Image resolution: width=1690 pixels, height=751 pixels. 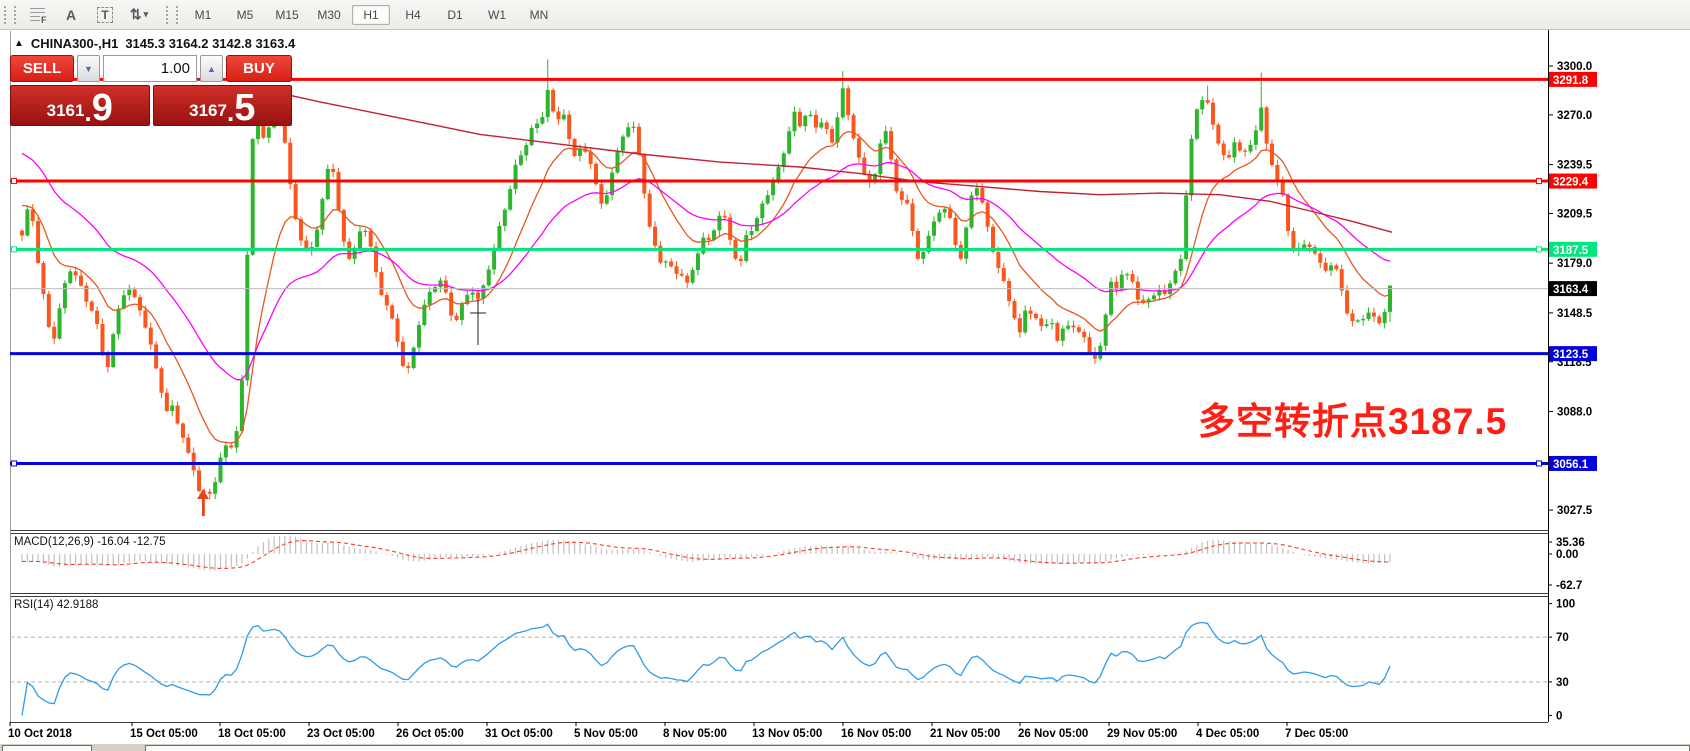 I want to click on bid-price-tile: 3161. 9, so click(x=80, y=106).